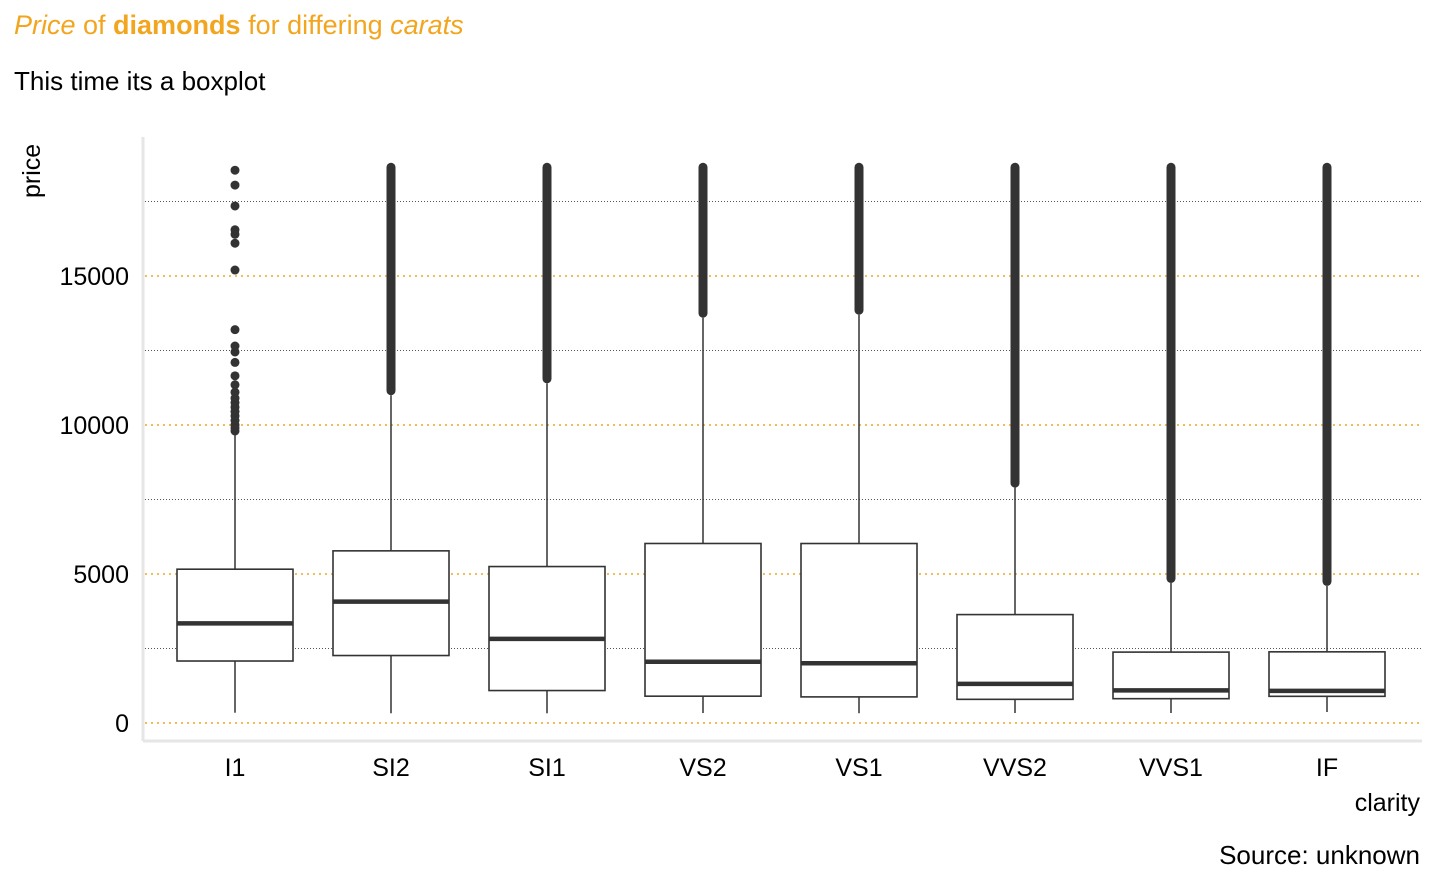  What do you see at coordinates (94, 500) in the screenshot?
I see `y-tick-labels: 0 5000 10000 15000` at bounding box center [94, 500].